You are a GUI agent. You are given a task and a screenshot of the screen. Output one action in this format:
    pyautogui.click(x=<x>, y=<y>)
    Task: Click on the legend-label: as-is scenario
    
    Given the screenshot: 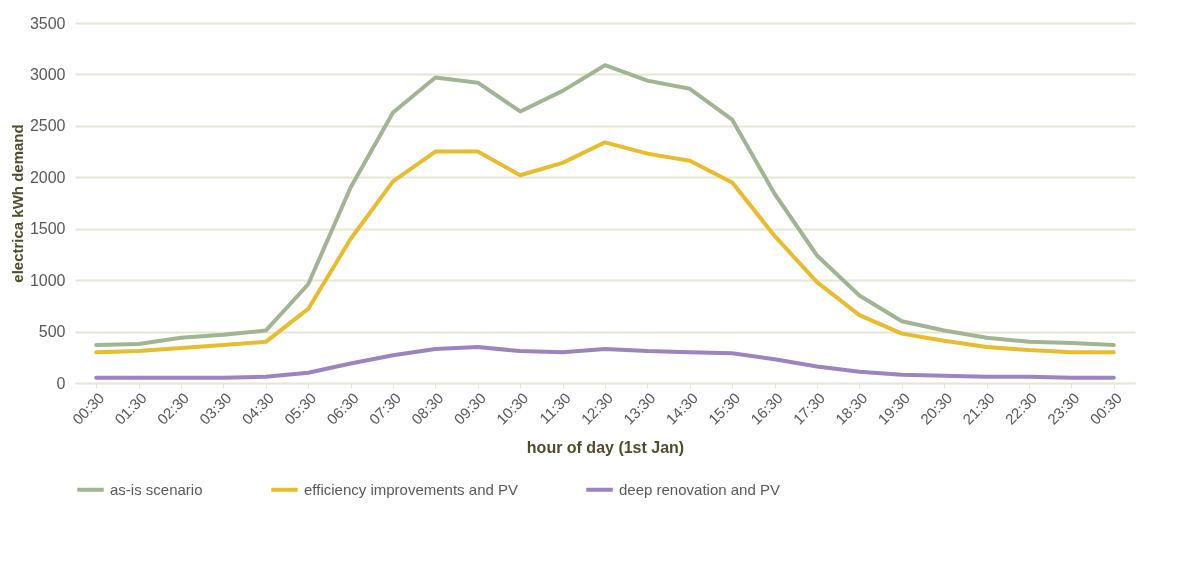 What is the action you would take?
    pyautogui.click(x=156, y=489)
    